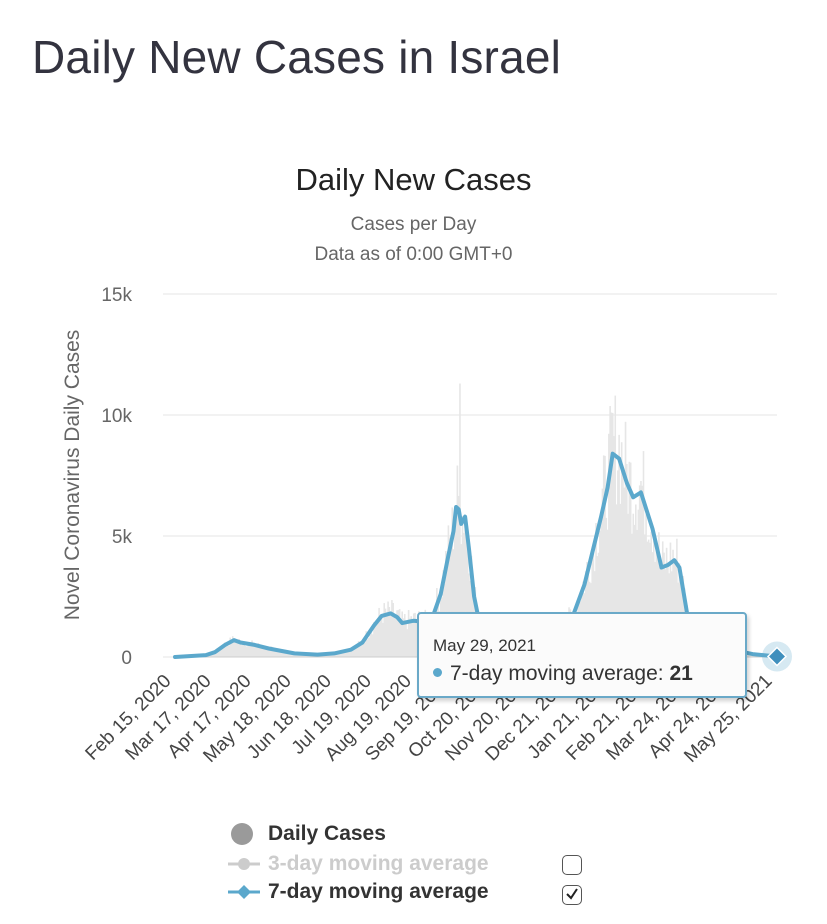 The width and height of the screenshot is (827, 924). I want to click on checkbox-3-day-average, so click(572, 865).